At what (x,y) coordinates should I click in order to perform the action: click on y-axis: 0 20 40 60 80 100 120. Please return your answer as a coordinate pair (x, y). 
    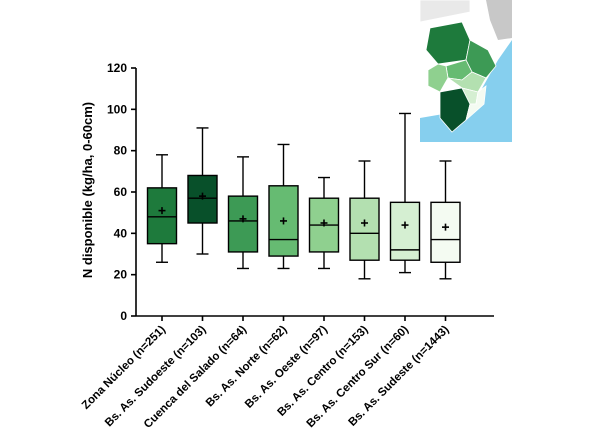
    Looking at the image, I should click on (122, 192).